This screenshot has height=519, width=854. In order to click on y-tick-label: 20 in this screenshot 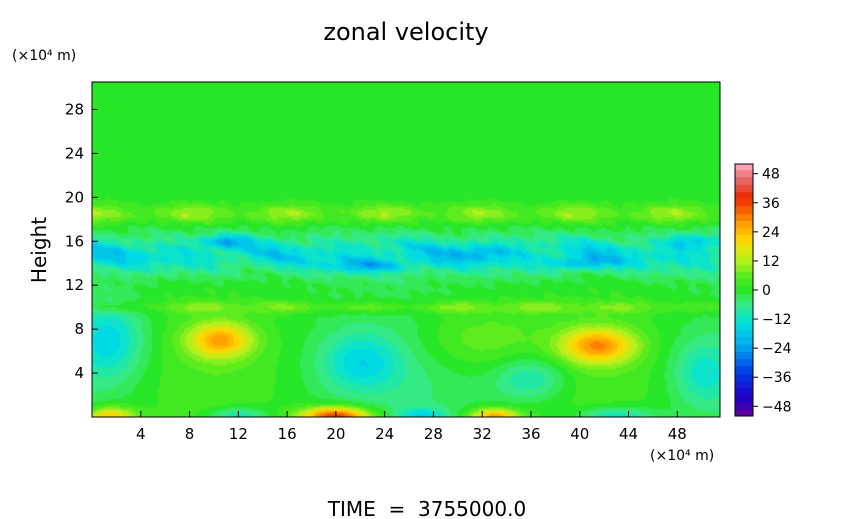, I will do `click(74, 197)`.